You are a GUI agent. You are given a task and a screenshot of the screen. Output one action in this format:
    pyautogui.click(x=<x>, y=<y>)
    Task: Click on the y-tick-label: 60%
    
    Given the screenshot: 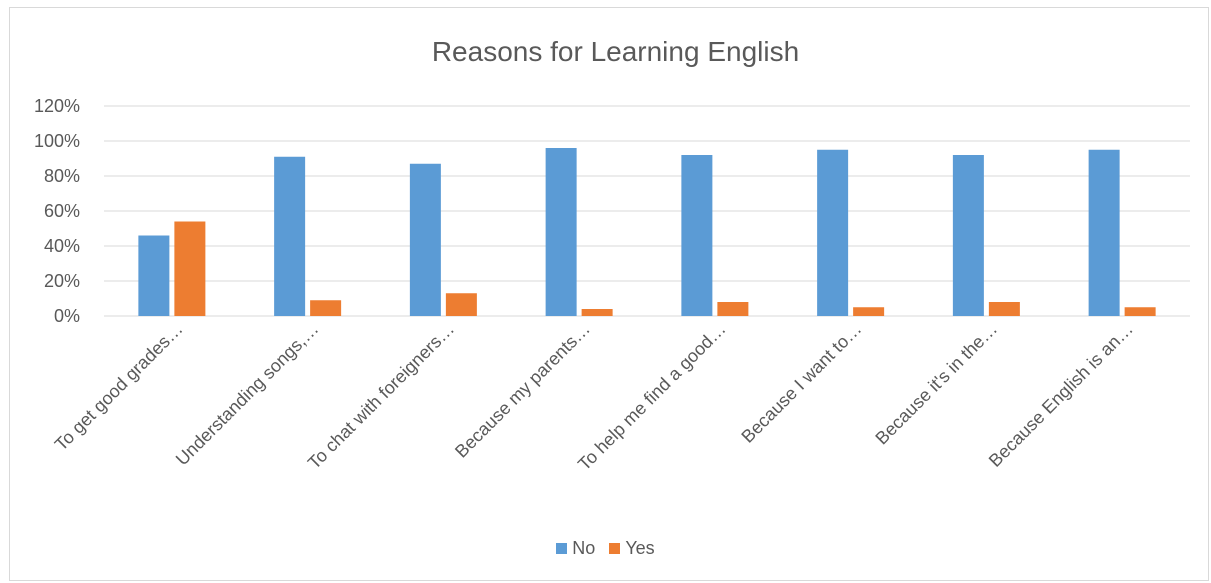 What is the action you would take?
    pyautogui.click(x=62, y=211)
    